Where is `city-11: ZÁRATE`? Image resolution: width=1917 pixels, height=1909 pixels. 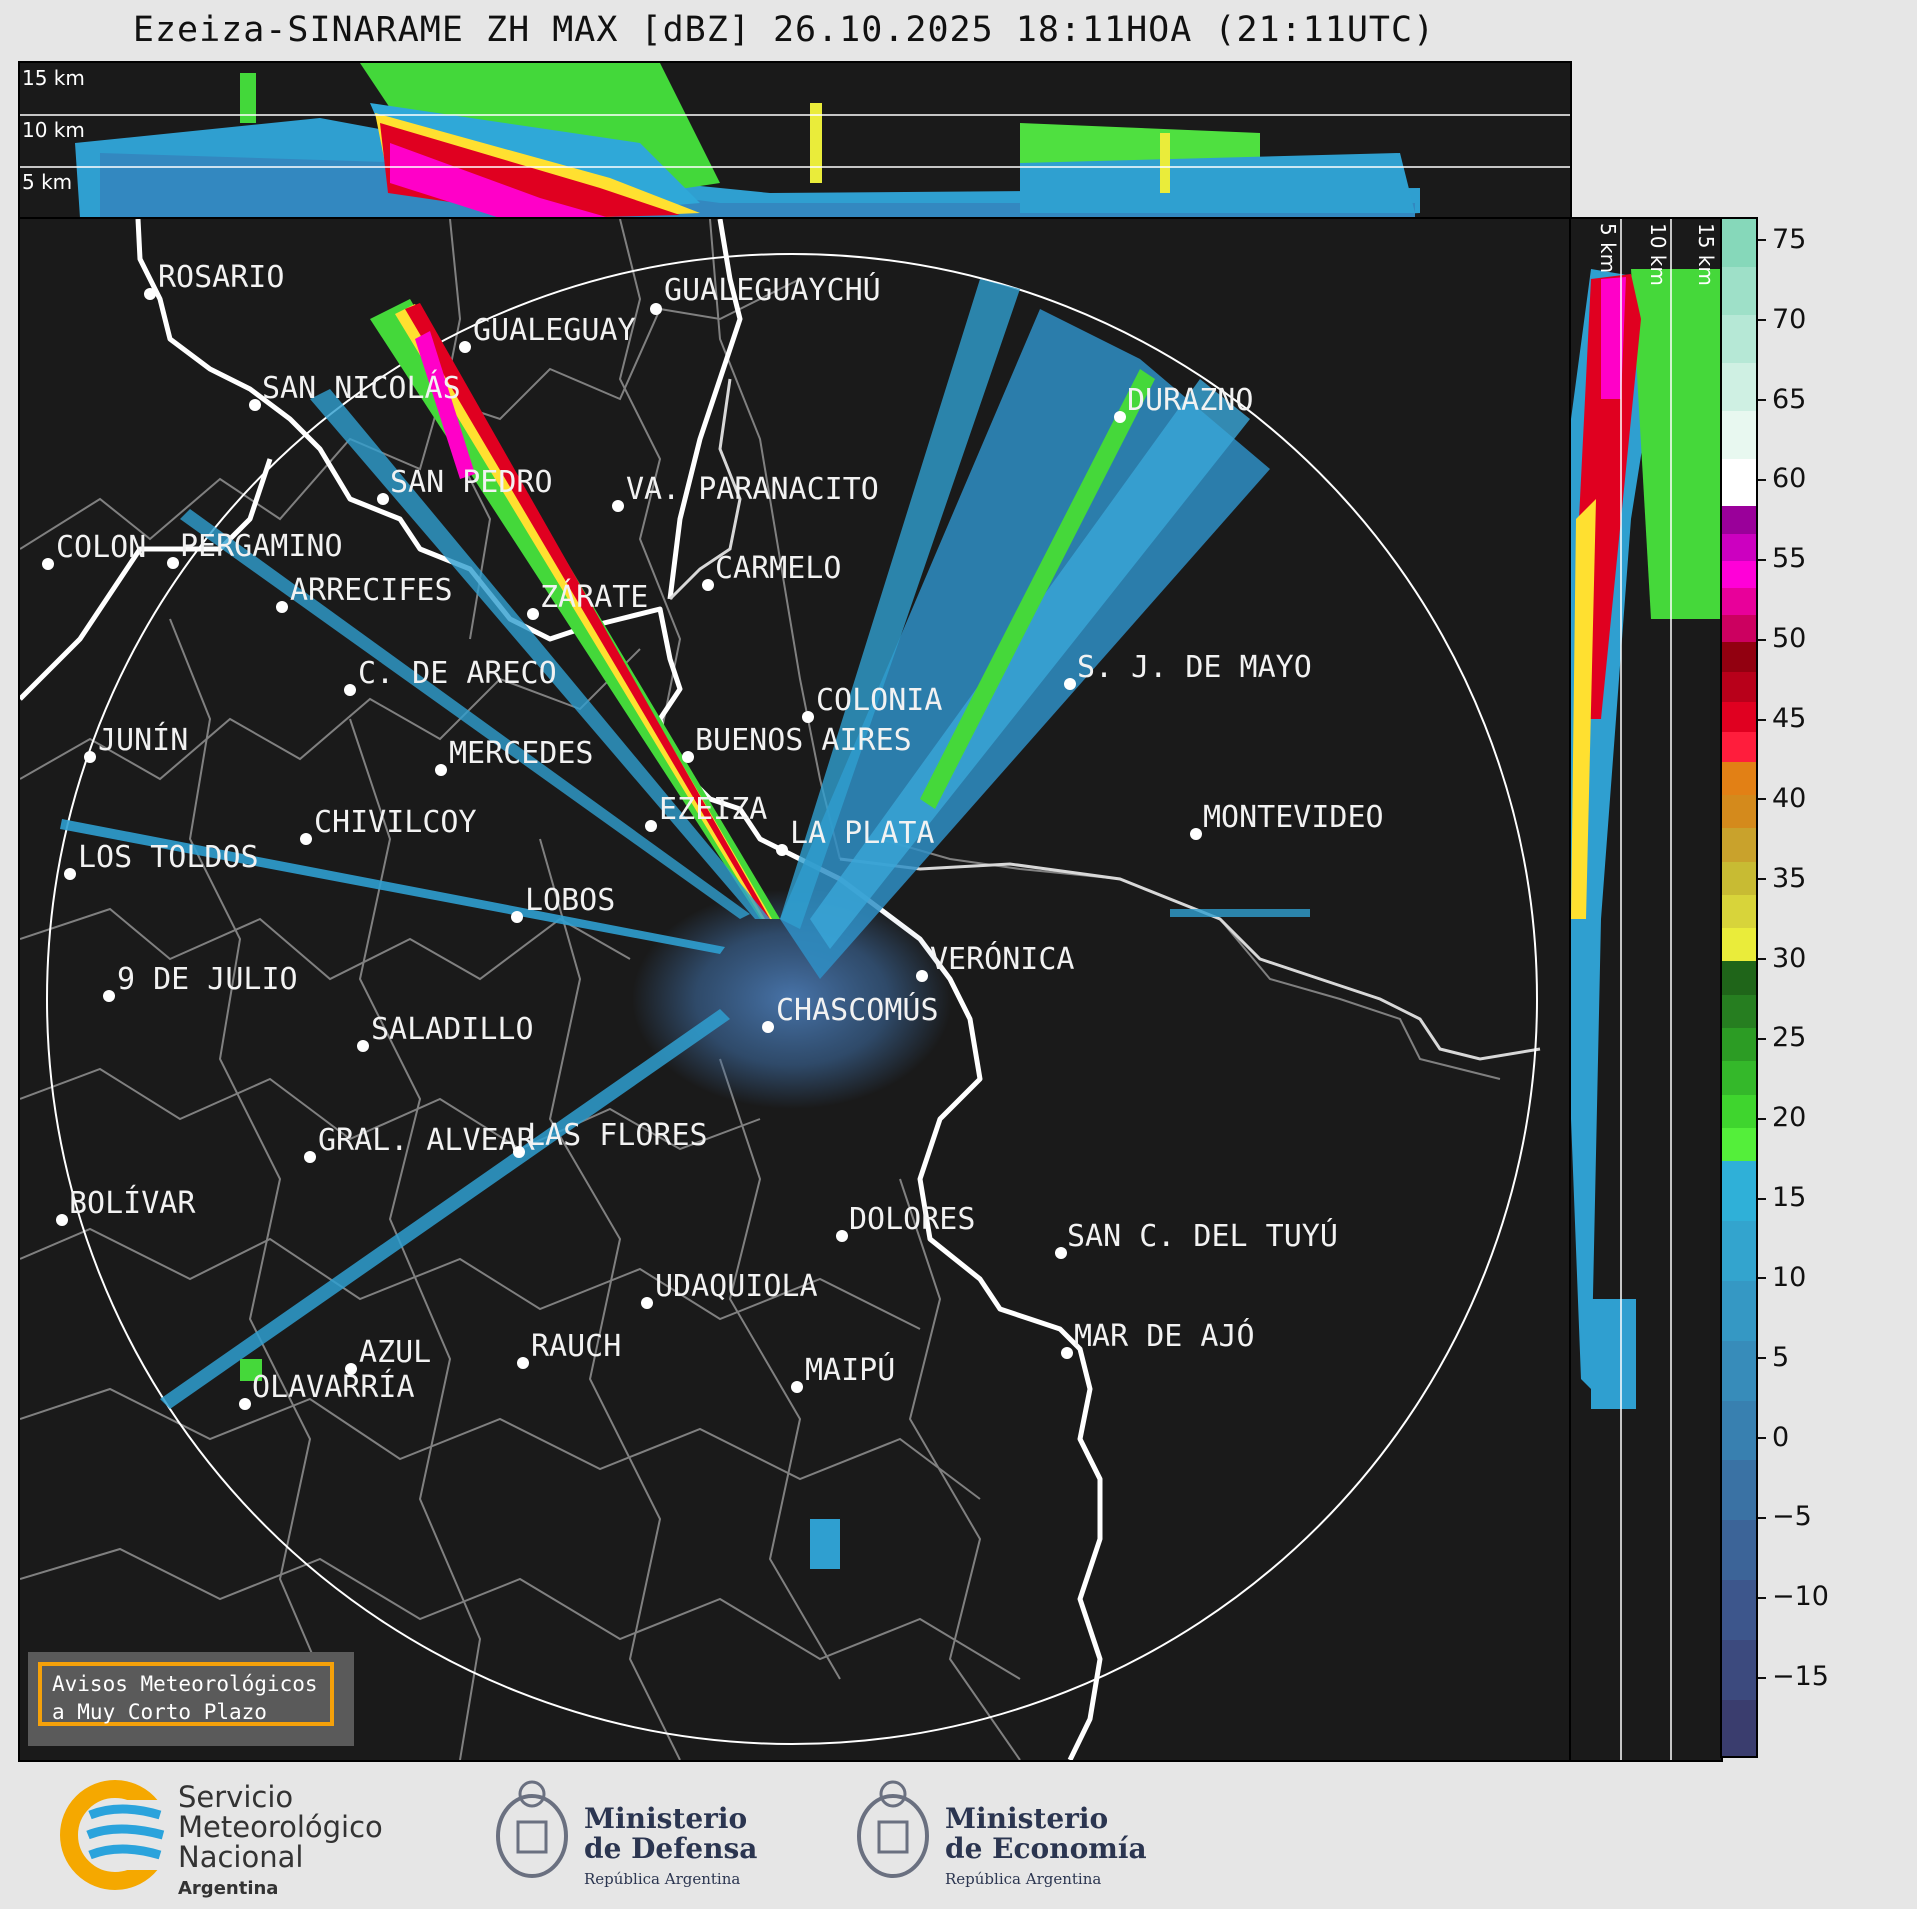 city-11: ZÁRATE is located at coordinates (587, 599).